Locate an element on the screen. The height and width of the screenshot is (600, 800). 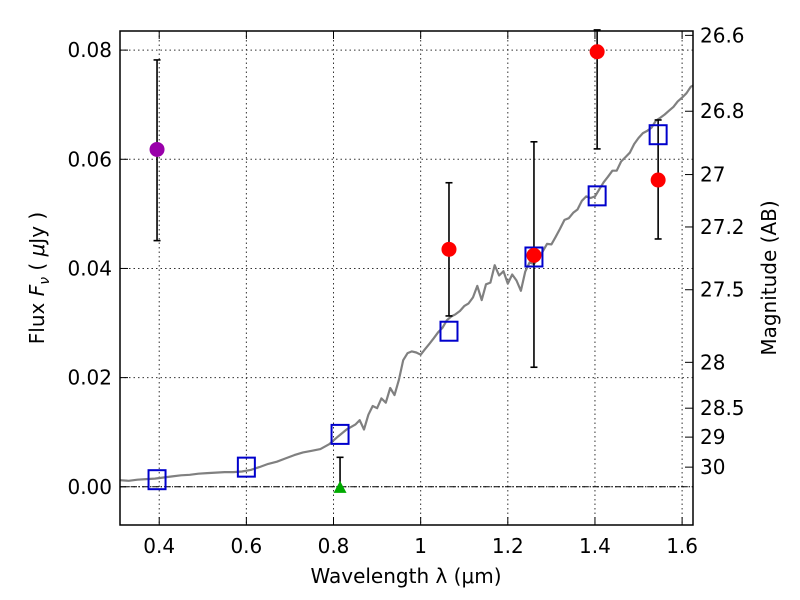
y-tick-label: 0.08 is located at coordinates (89, 50).